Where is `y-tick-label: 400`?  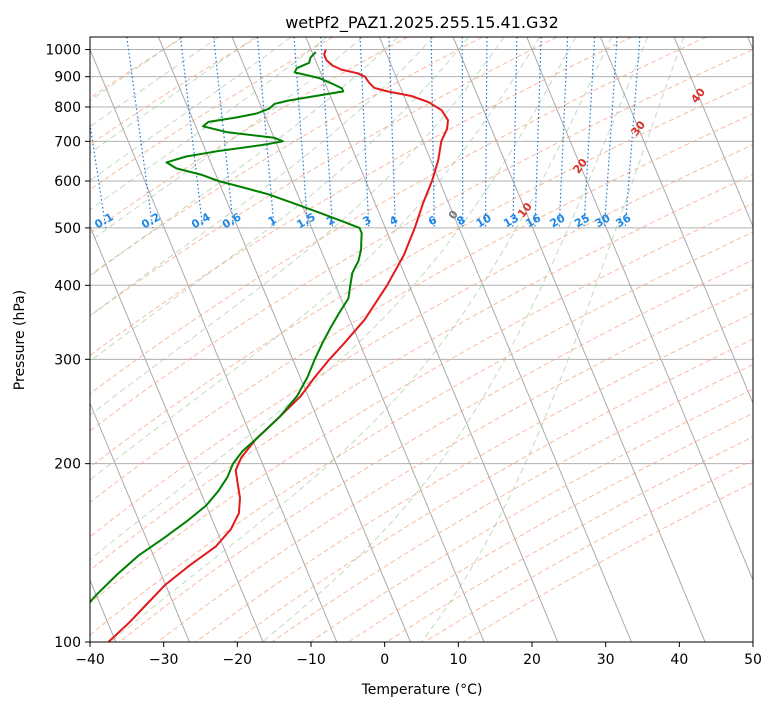
y-tick-label: 400 is located at coordinates (67, 286).